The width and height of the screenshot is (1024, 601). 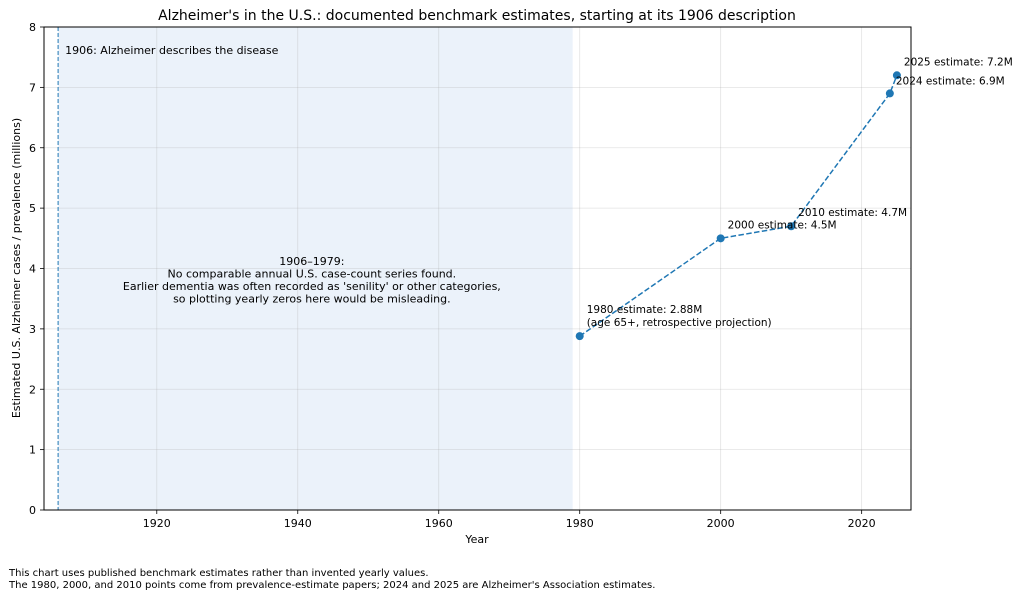 I want to click on y-tick-label: 2, so click(x=32, y=389).